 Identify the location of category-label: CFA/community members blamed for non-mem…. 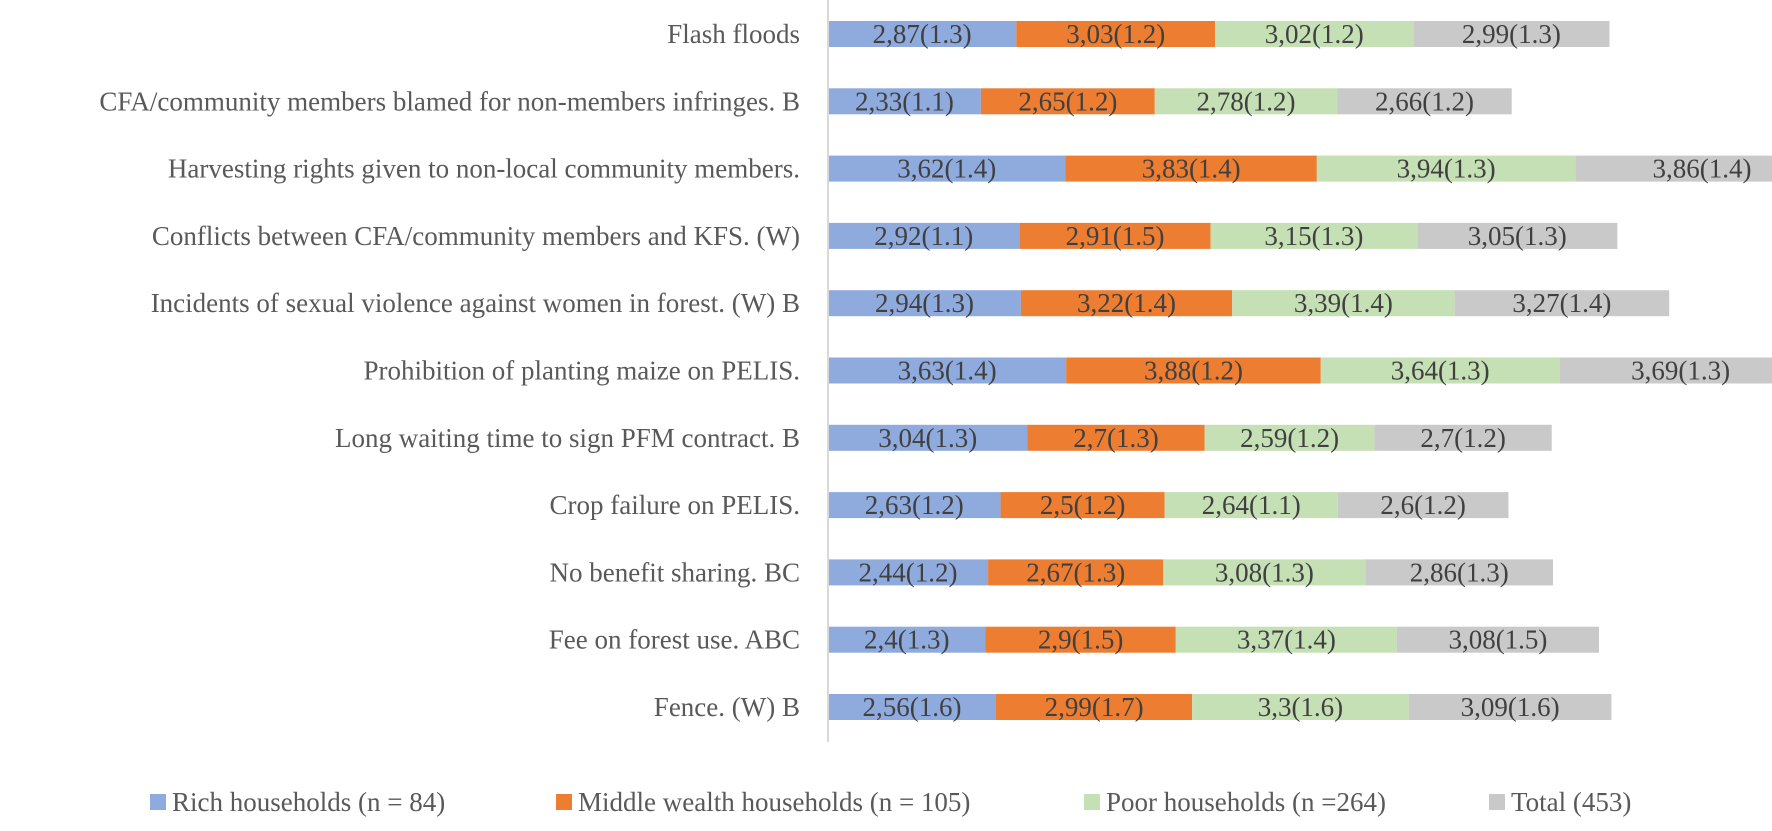
(449, 101).